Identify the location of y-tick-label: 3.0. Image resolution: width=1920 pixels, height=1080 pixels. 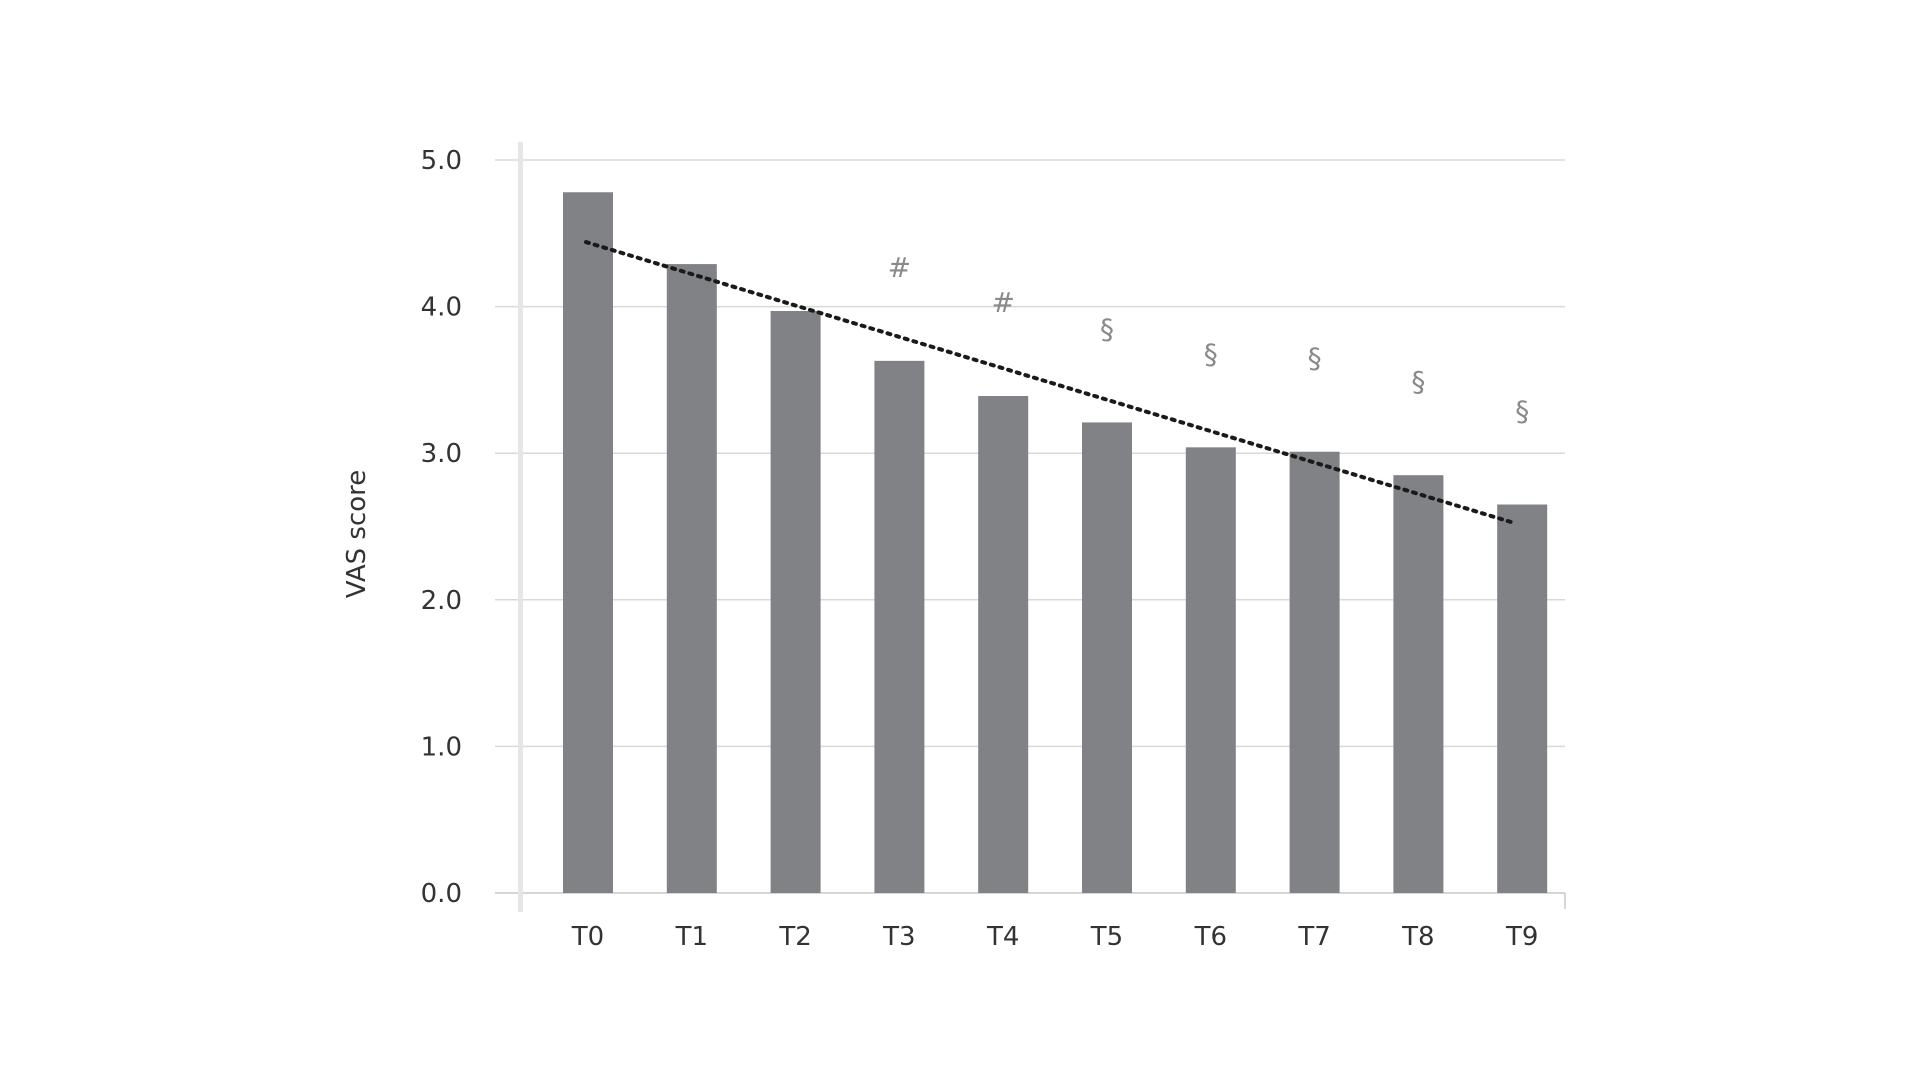
(441, 454).